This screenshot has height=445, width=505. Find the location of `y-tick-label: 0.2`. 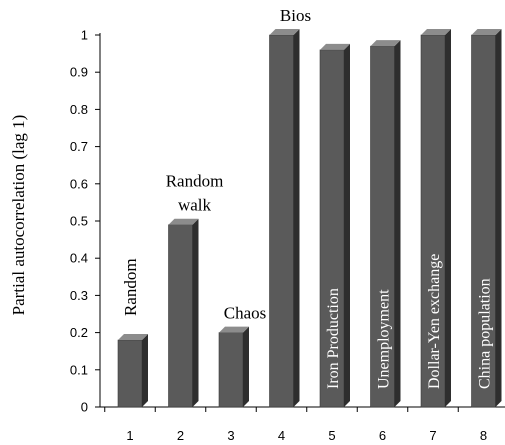

y-tick-label: 0.2 is located at coordinates (79, 332).